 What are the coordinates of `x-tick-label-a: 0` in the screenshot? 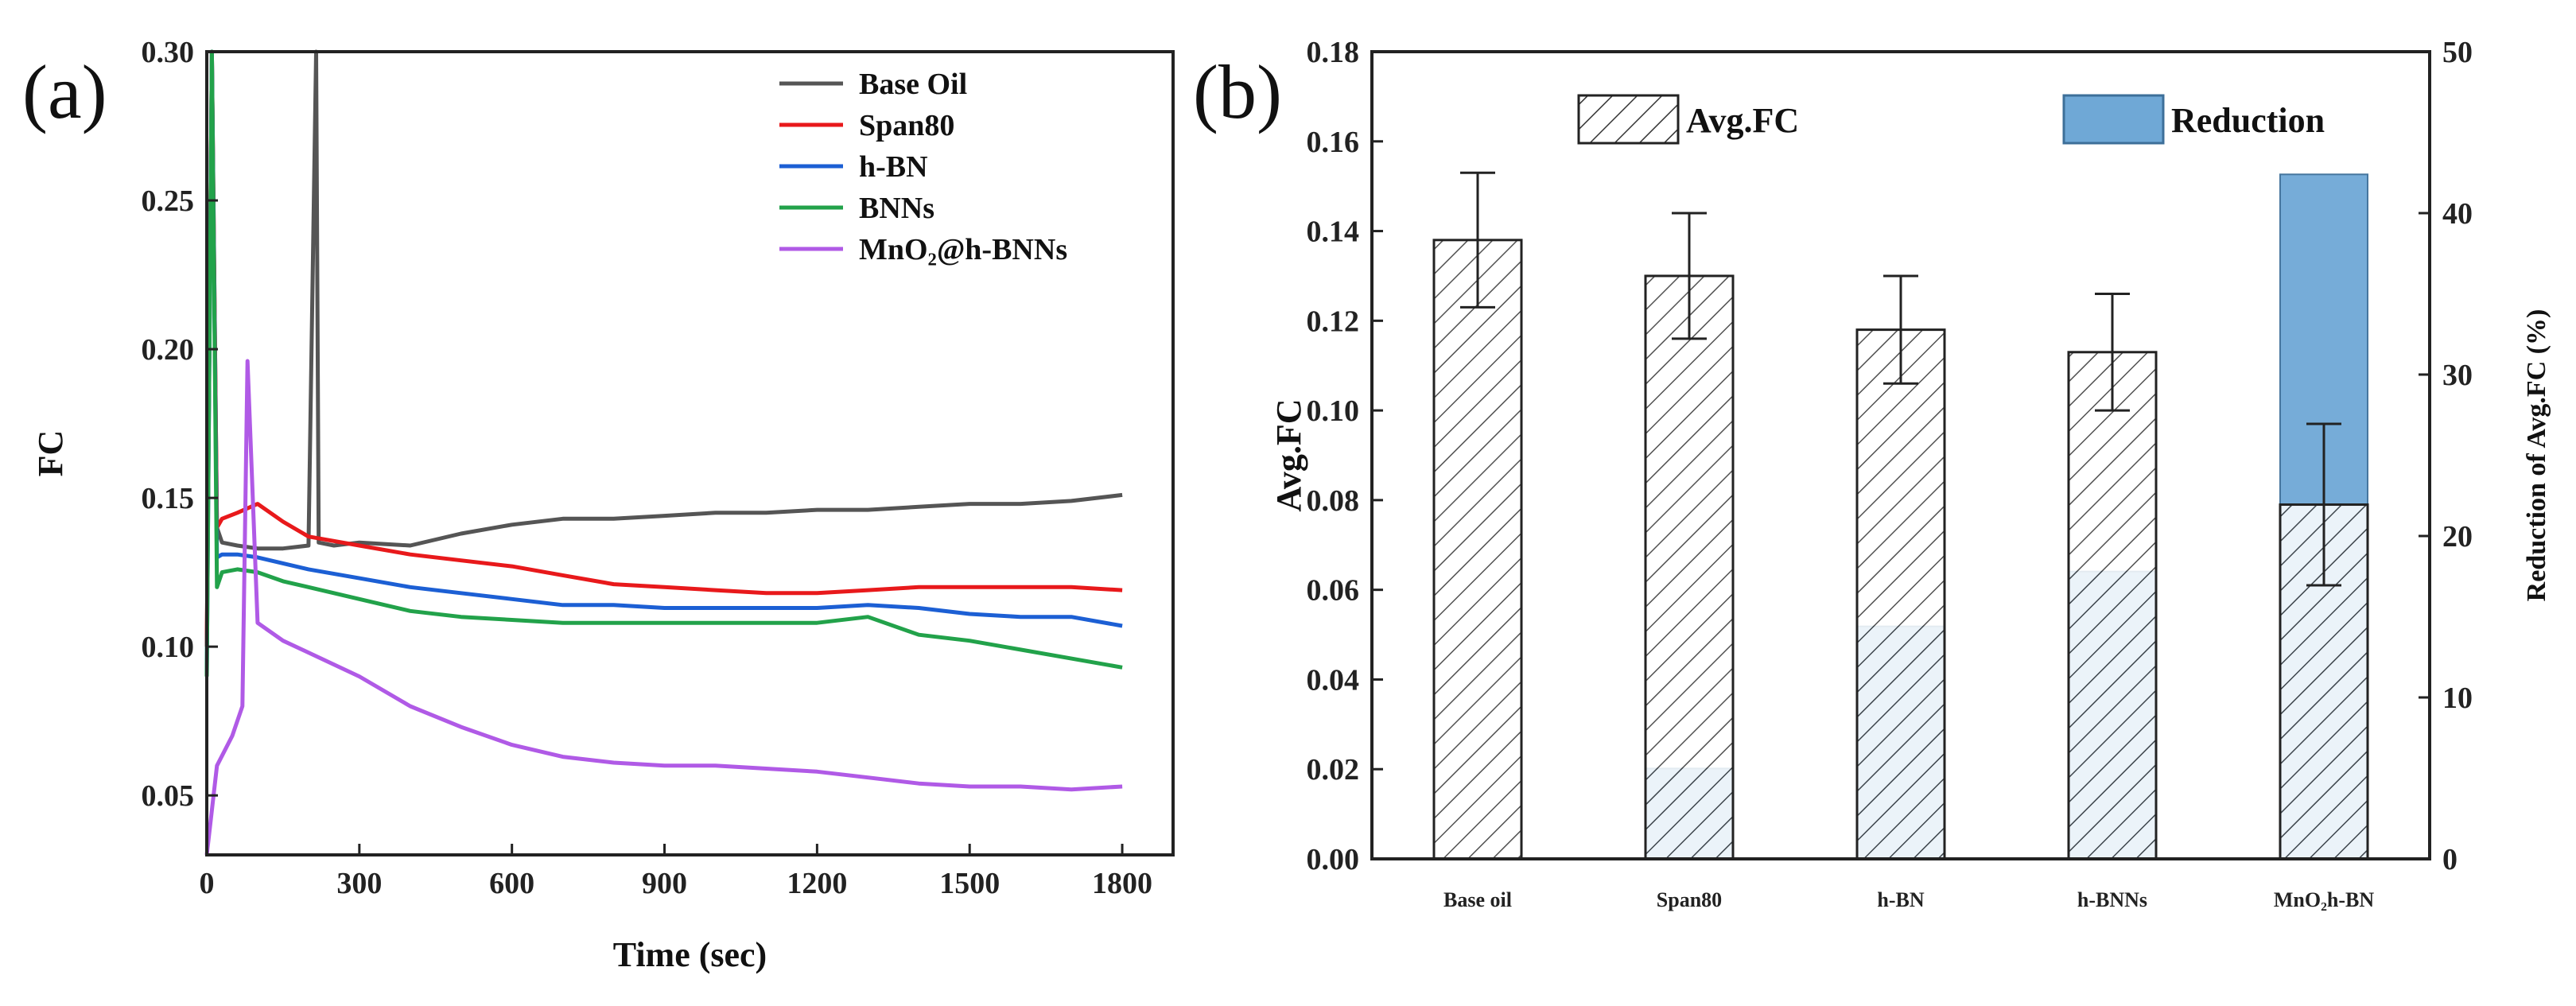 It's located at (207, 883).